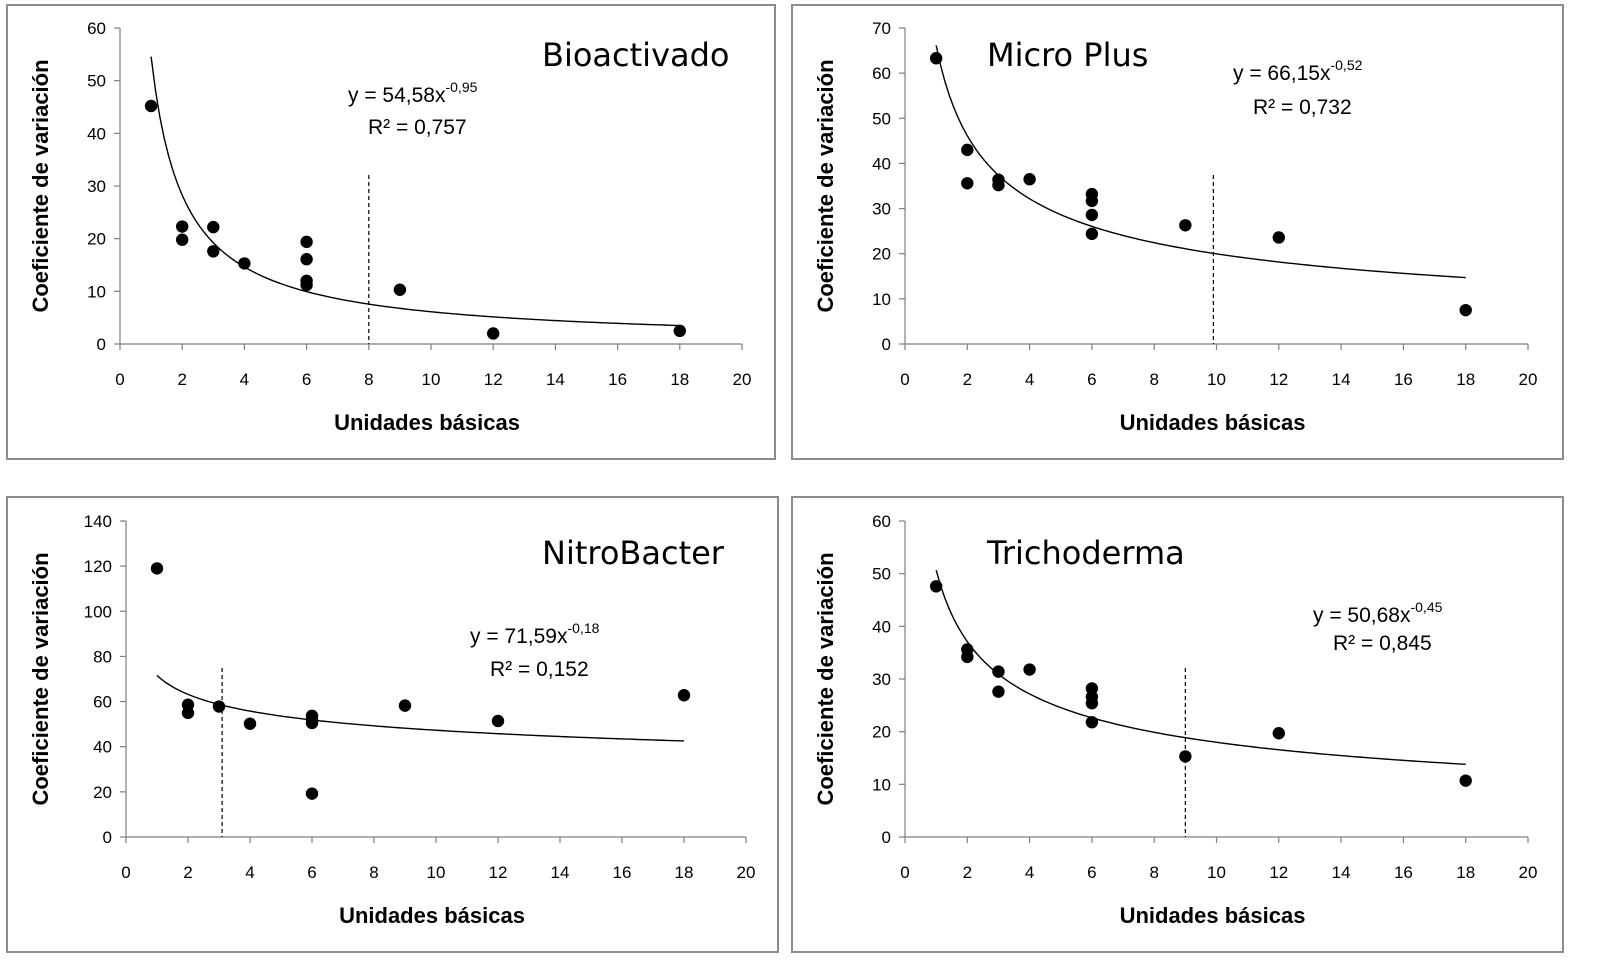  What do you see at coordinates (98, 566) in the screenshot?
I see `y-tick-label: 120` at bounding box center [98, 566].